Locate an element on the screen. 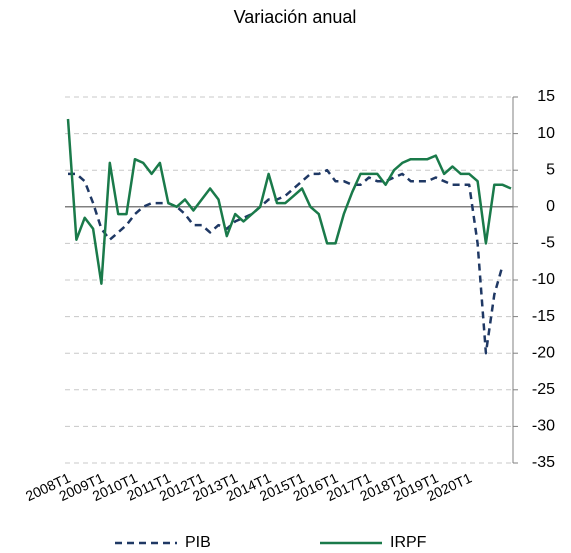  chart-title: Variación anual is located at coordinates (295, 17).